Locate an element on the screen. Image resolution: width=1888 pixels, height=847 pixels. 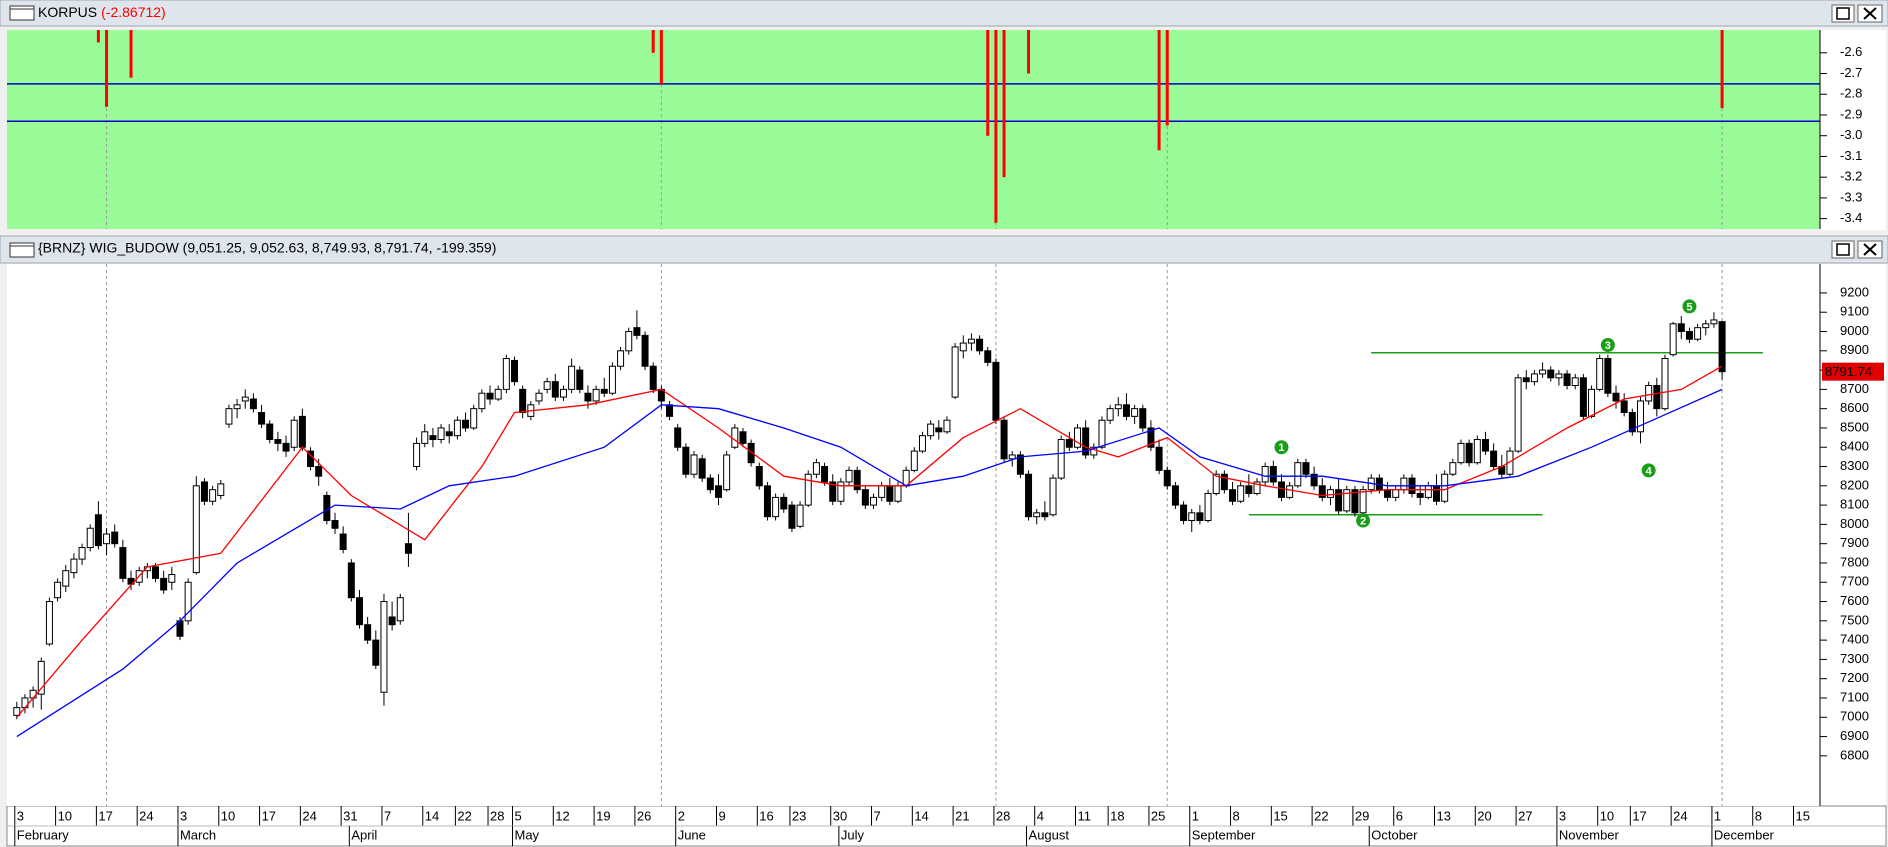
y-tick-label: 8500 is located at coordinates (1854, 426).